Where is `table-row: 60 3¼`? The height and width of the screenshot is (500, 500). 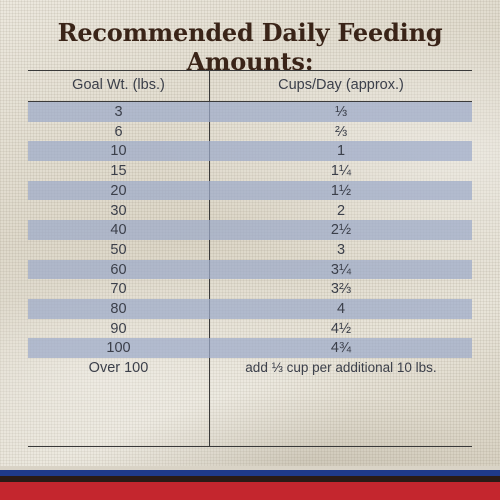 table-row: 60 3¼ is located at coordinates (250, 269).